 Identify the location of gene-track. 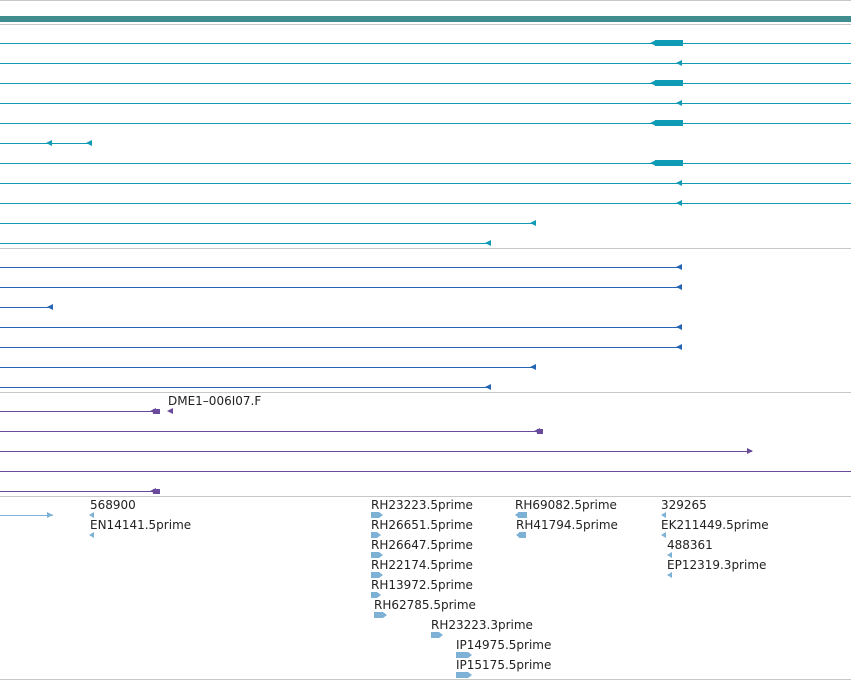
(425, 20).